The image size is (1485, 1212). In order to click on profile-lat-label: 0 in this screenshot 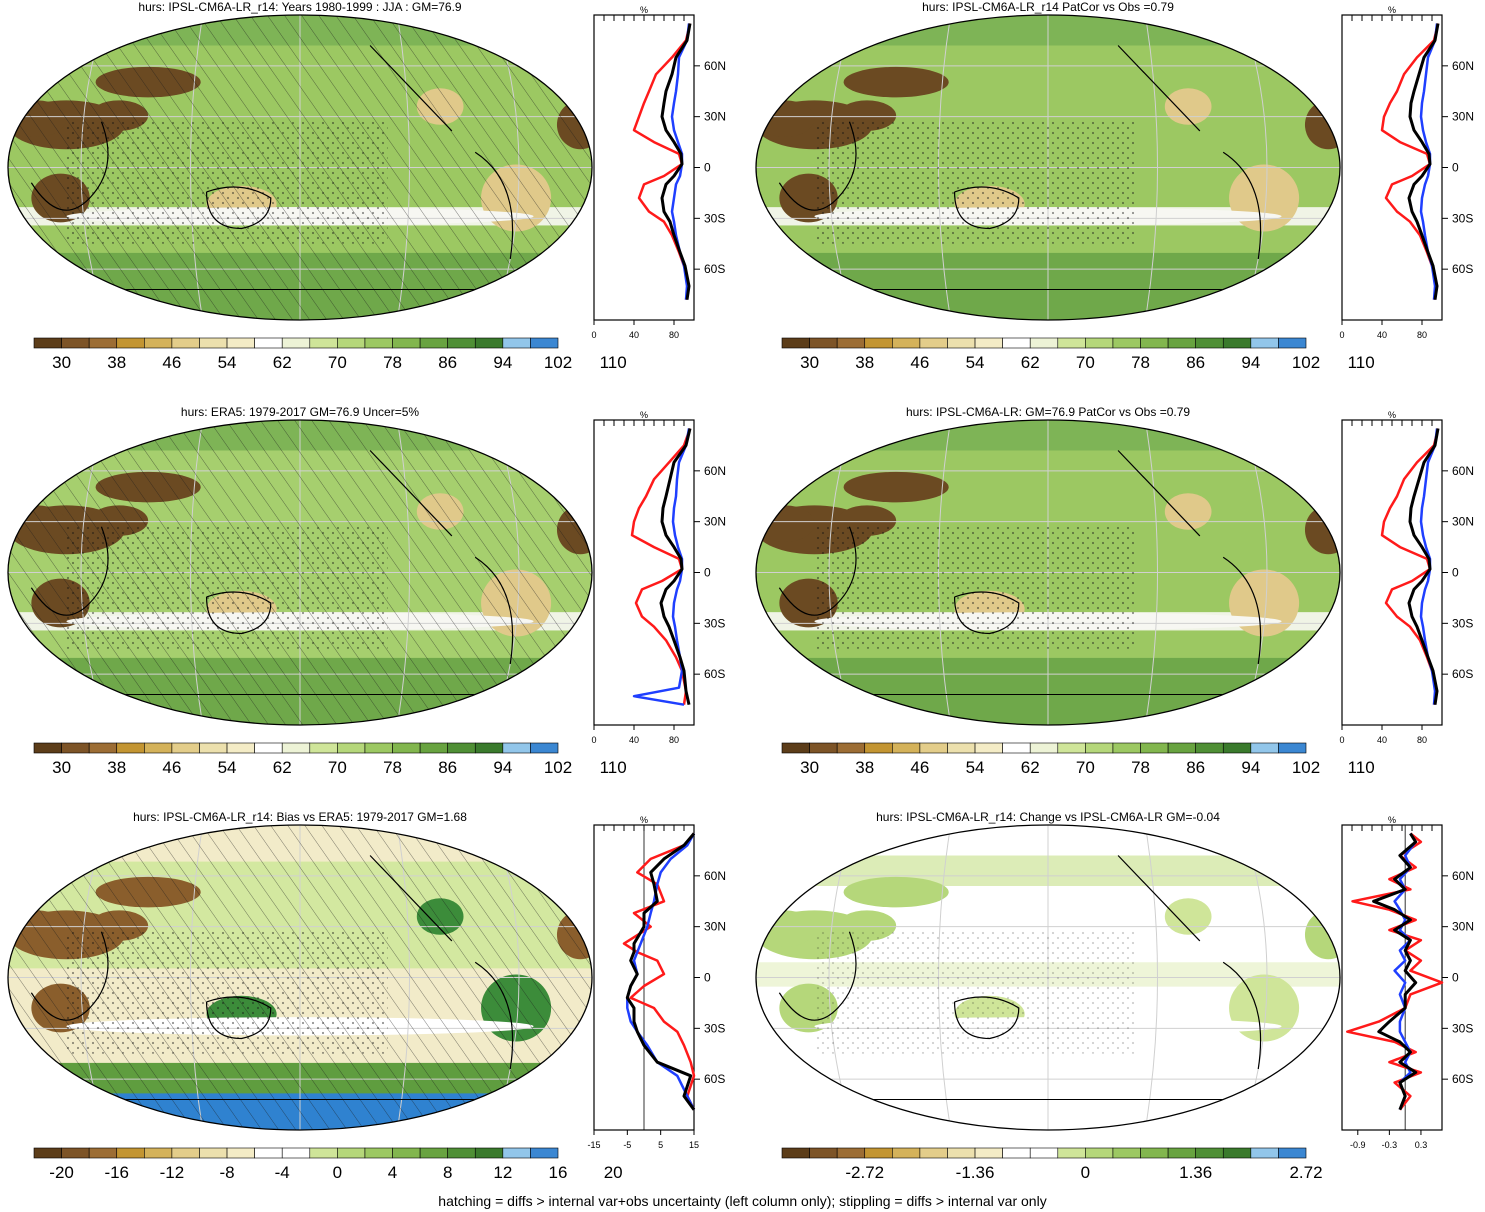, I will do `click(707, 168)`.